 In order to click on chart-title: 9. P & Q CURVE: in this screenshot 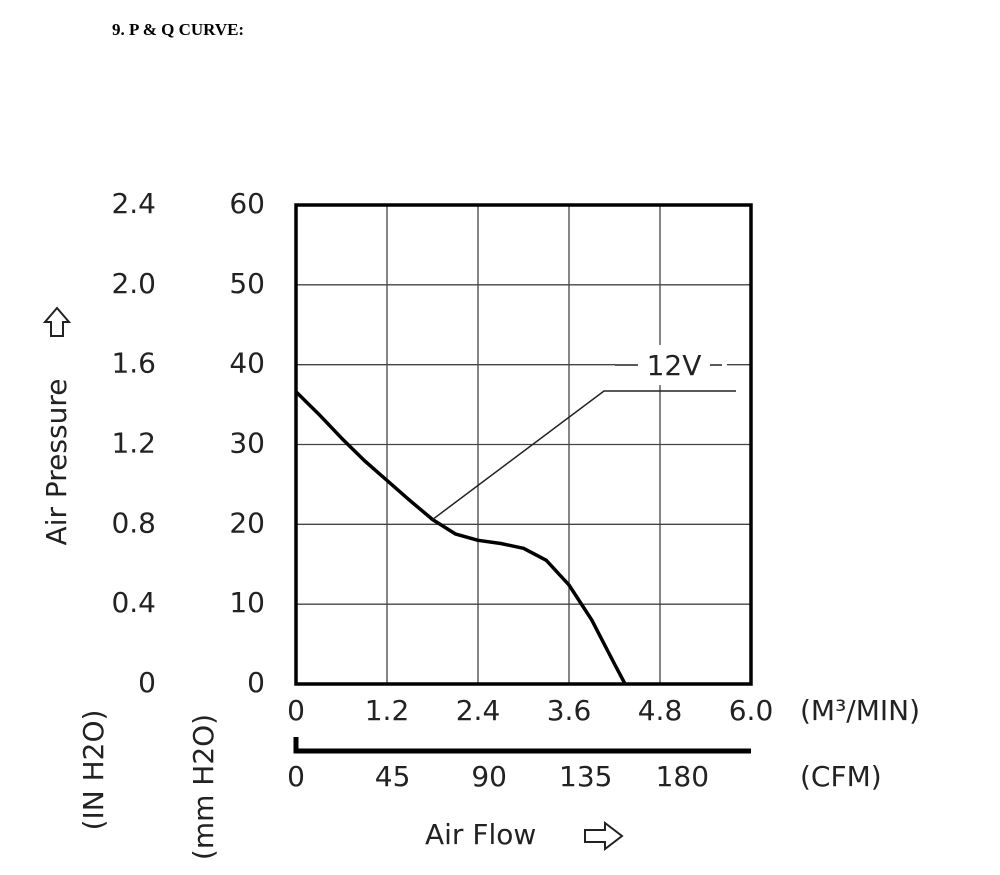, I will do `click(178, 29)`.